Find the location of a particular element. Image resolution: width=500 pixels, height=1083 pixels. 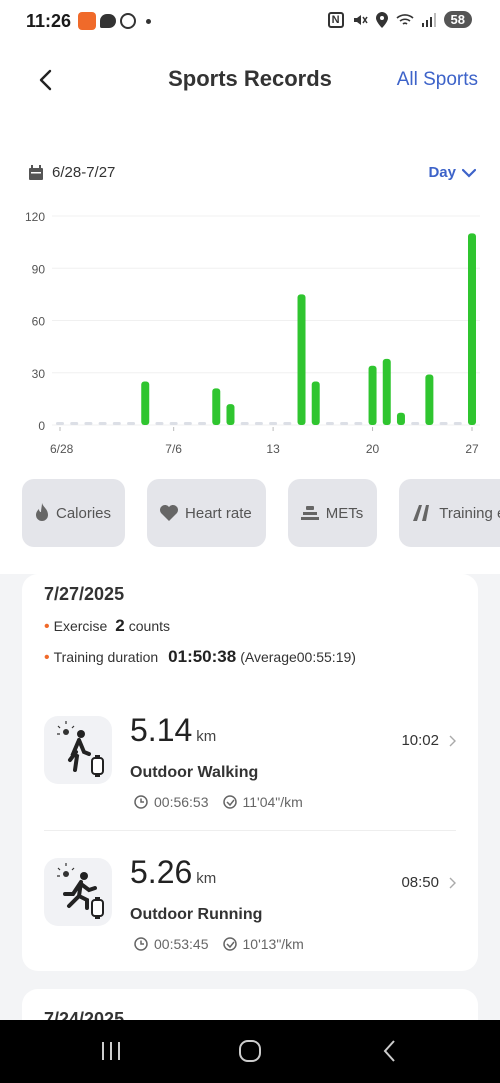

pace-value: 11'04"/km is located at coordinates (272, 802).